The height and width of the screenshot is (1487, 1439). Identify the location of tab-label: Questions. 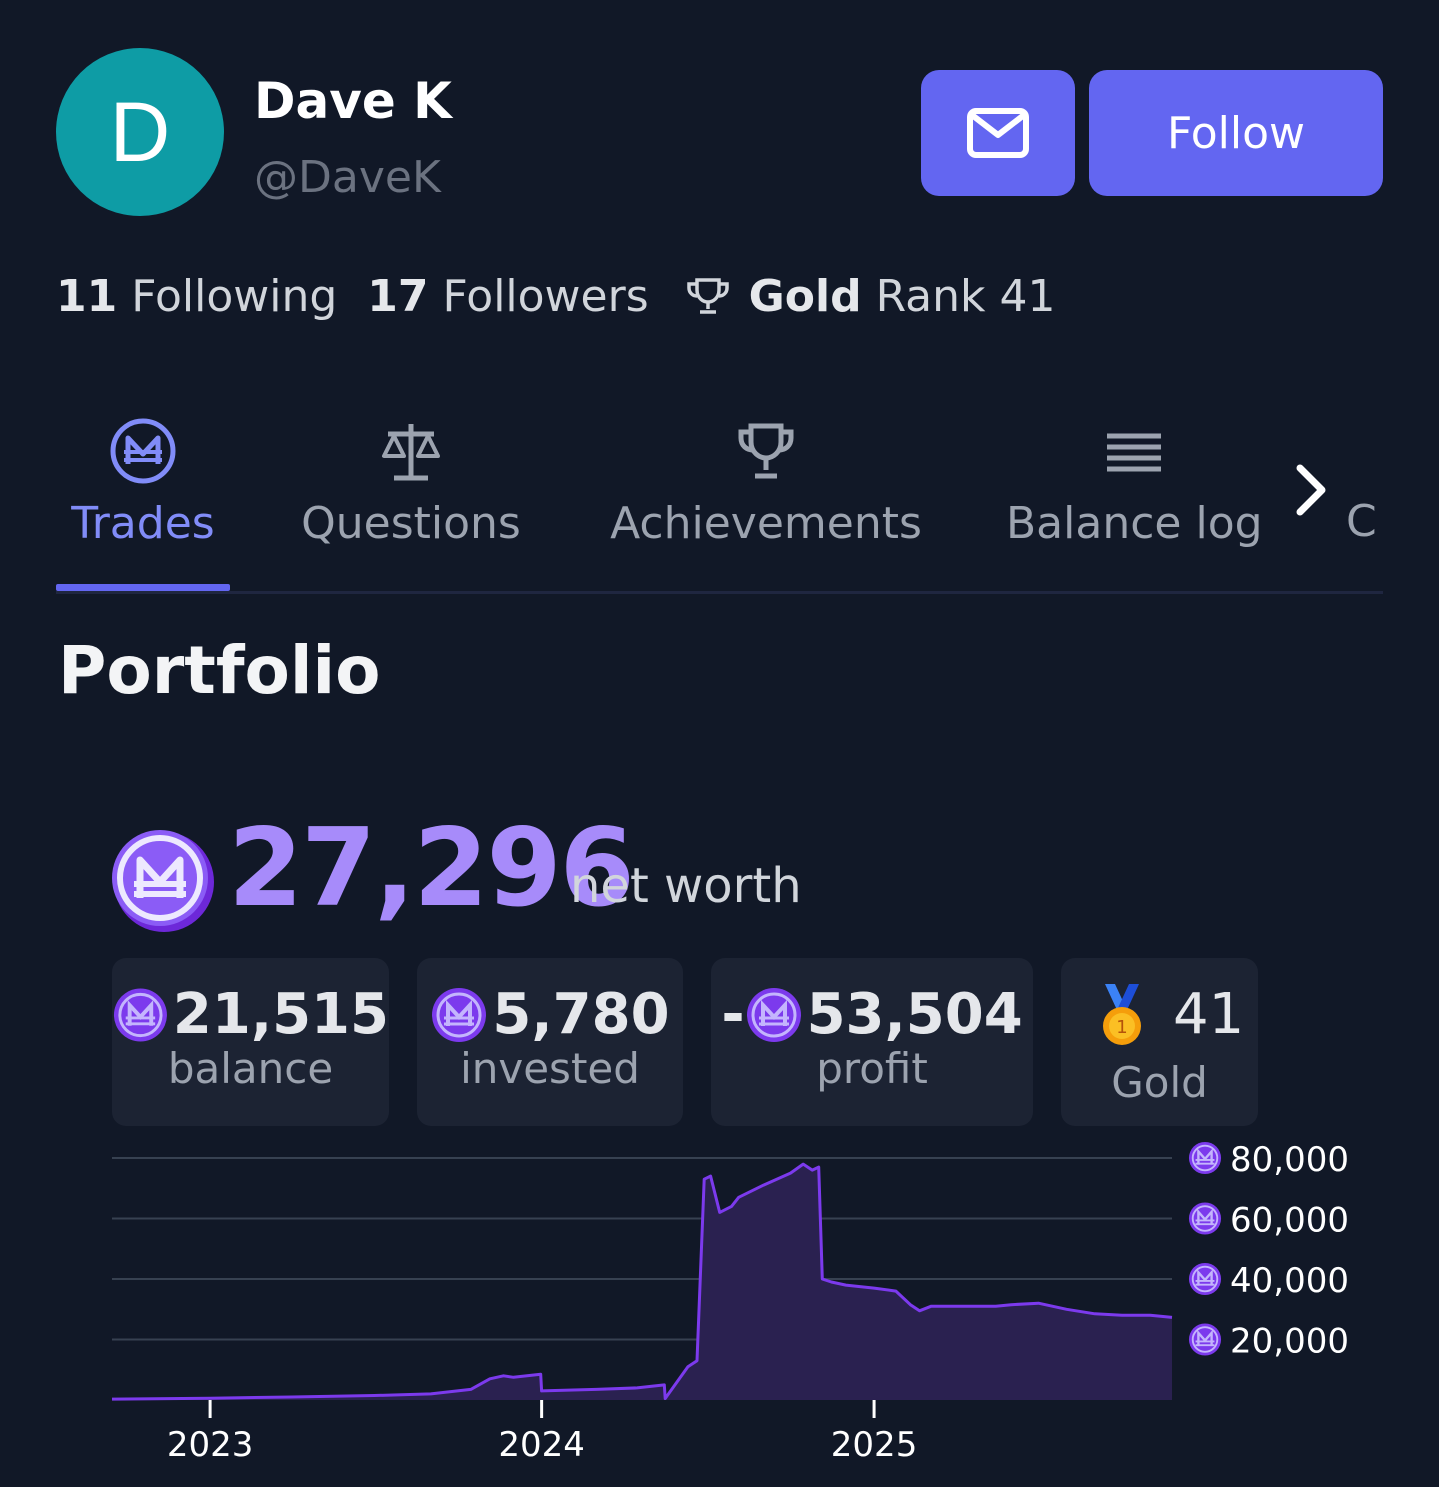
(411, 523).